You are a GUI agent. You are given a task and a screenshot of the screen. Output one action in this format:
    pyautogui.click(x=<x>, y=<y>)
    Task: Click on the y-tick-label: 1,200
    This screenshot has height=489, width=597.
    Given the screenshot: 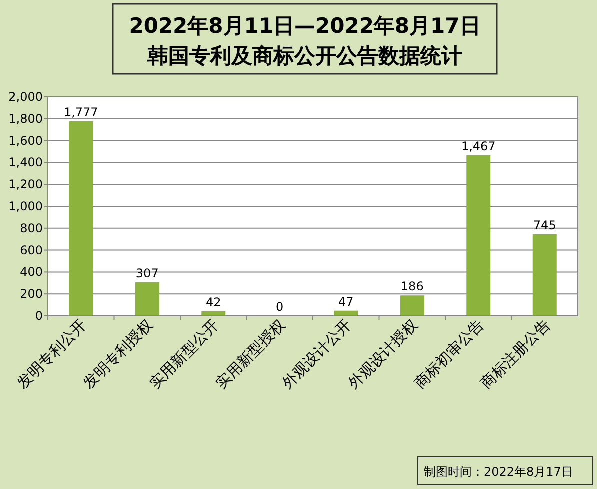 What is the action you would take?
    pyautogui.click(x=25, y=185)
    